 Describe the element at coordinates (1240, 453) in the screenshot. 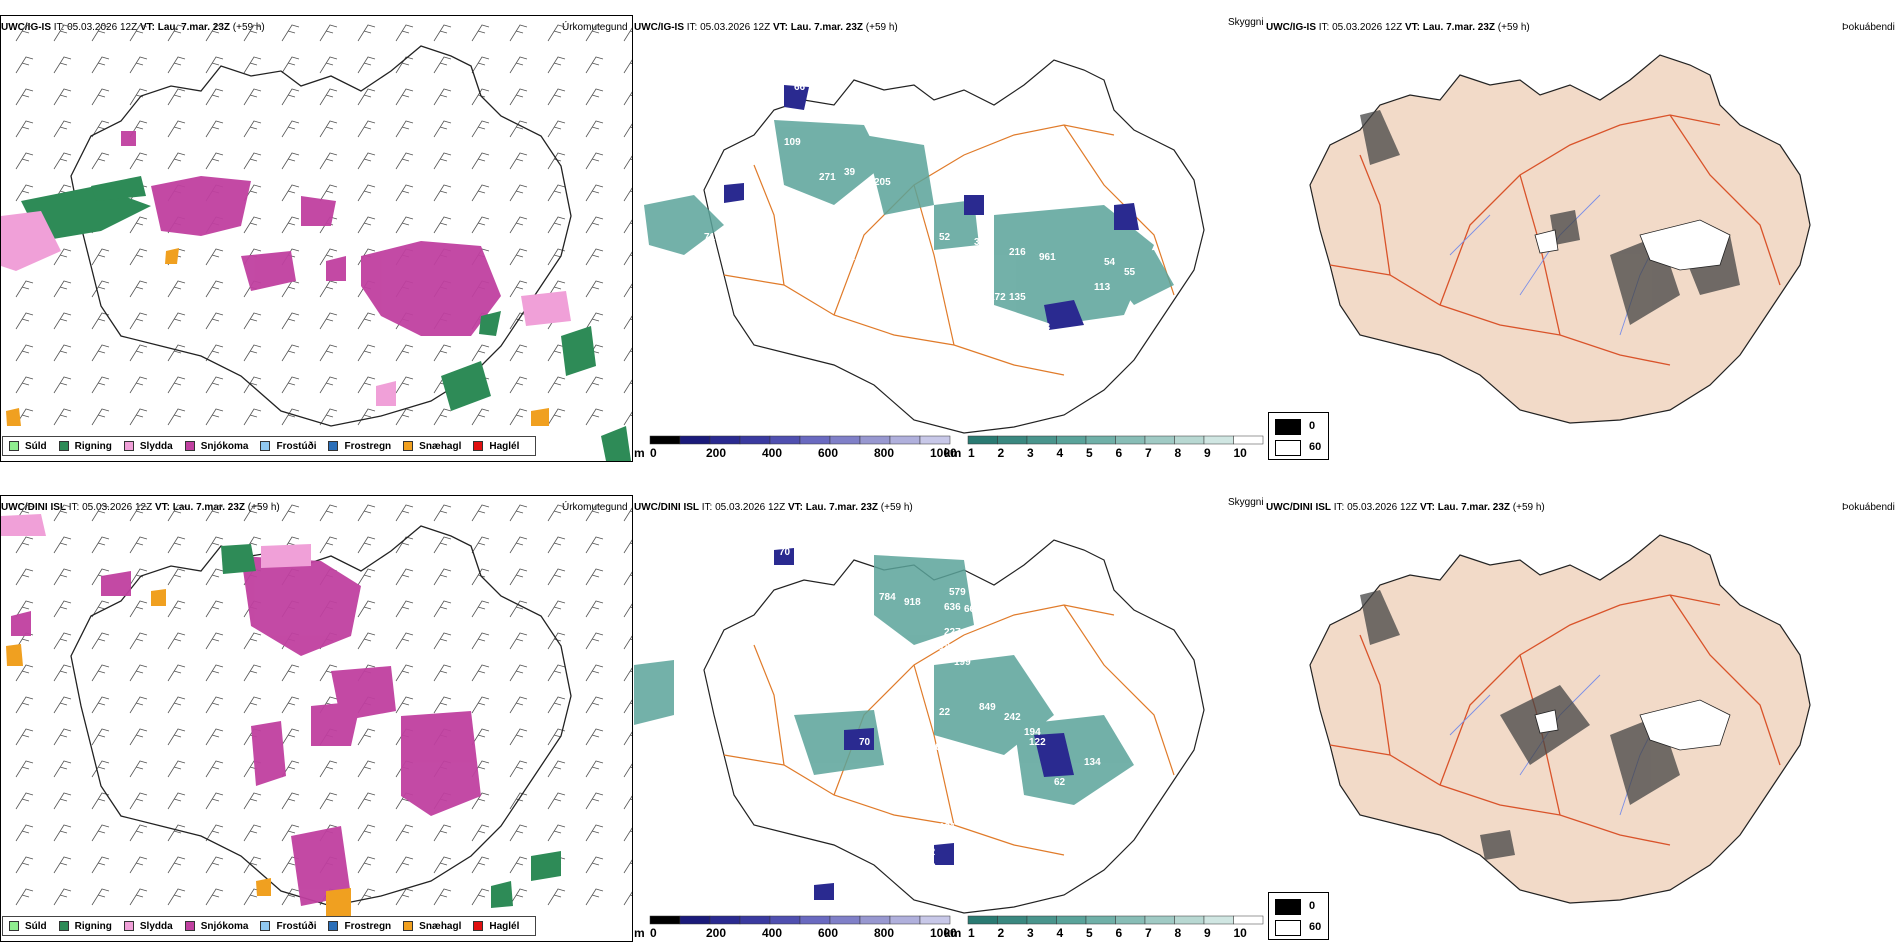

I see `colorbar-tick-label: 10` at that location.